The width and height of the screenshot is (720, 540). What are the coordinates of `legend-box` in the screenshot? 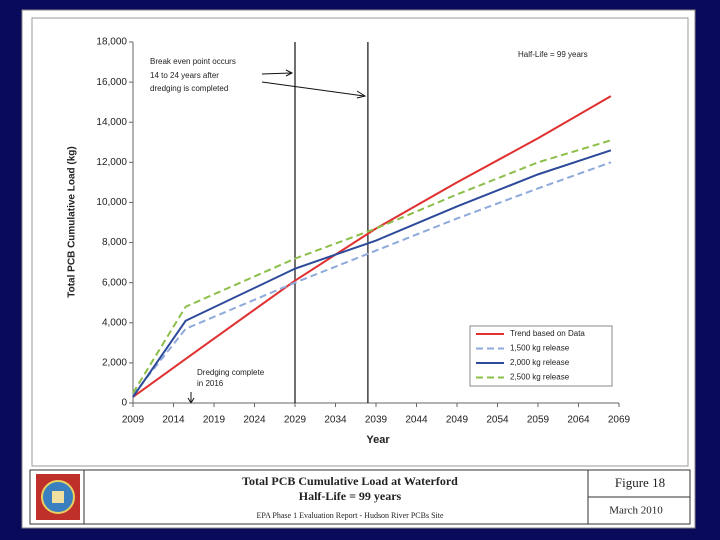 It's located at (541, 356).